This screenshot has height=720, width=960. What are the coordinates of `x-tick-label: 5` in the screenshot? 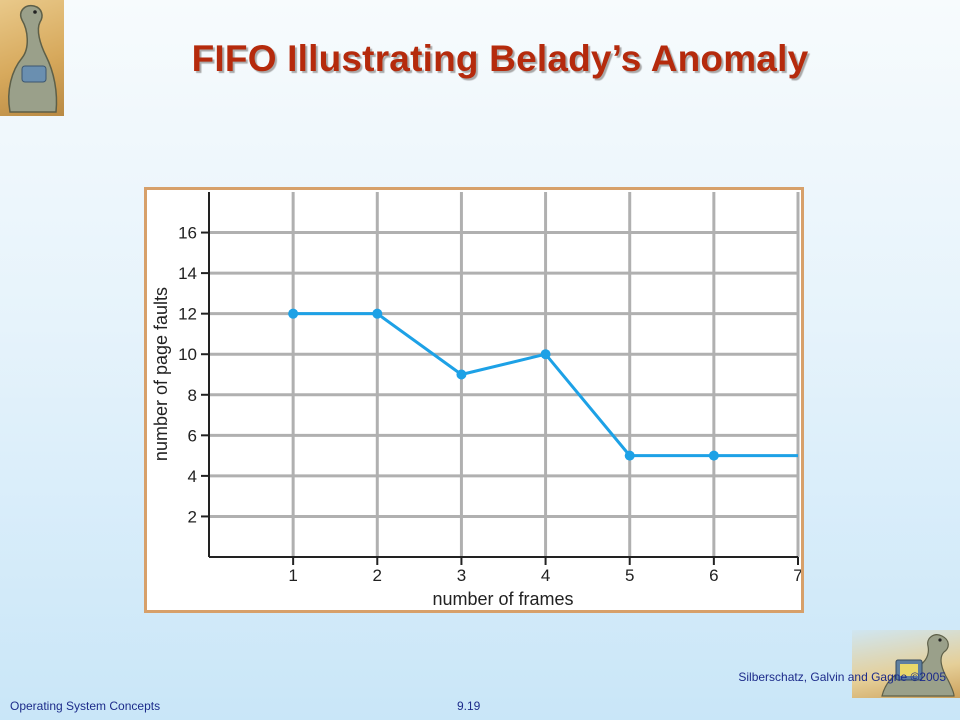 It's located at (629, 575).